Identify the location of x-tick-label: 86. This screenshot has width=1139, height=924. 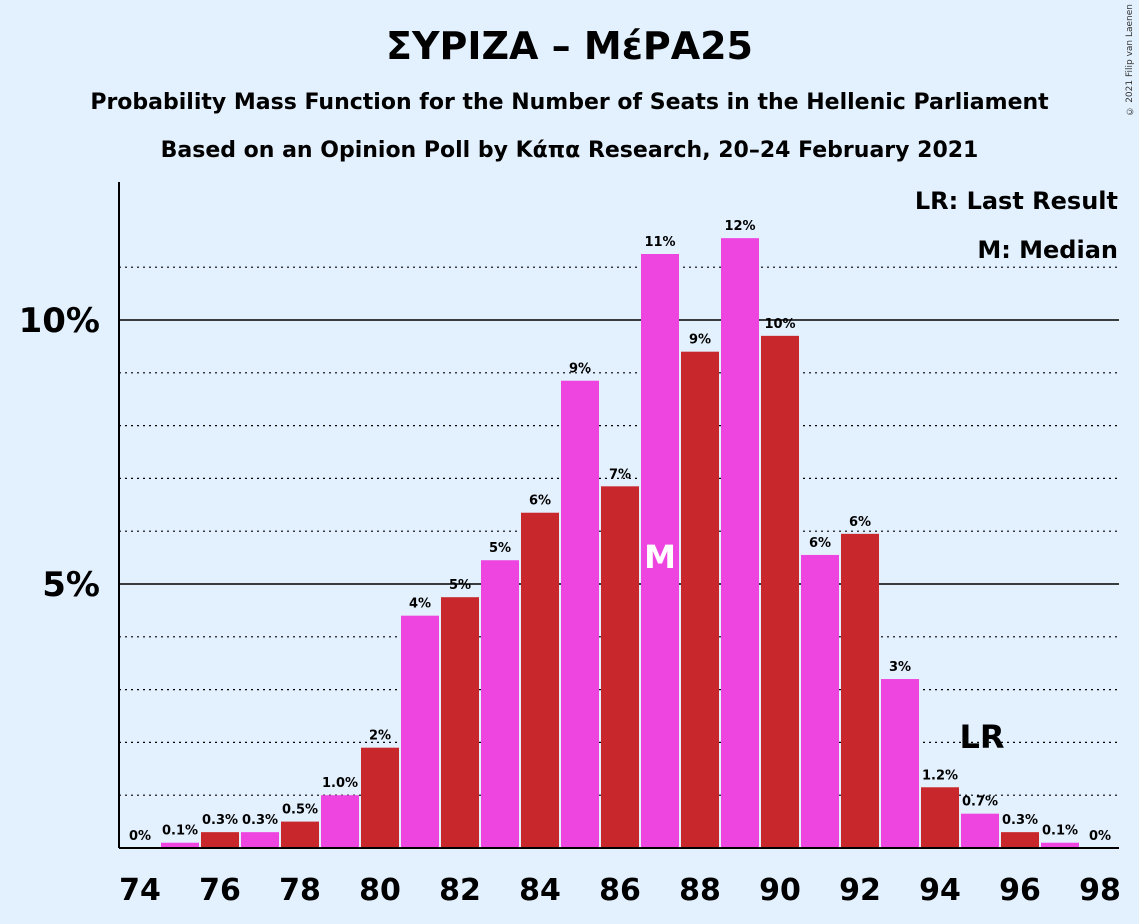
(620, 890).